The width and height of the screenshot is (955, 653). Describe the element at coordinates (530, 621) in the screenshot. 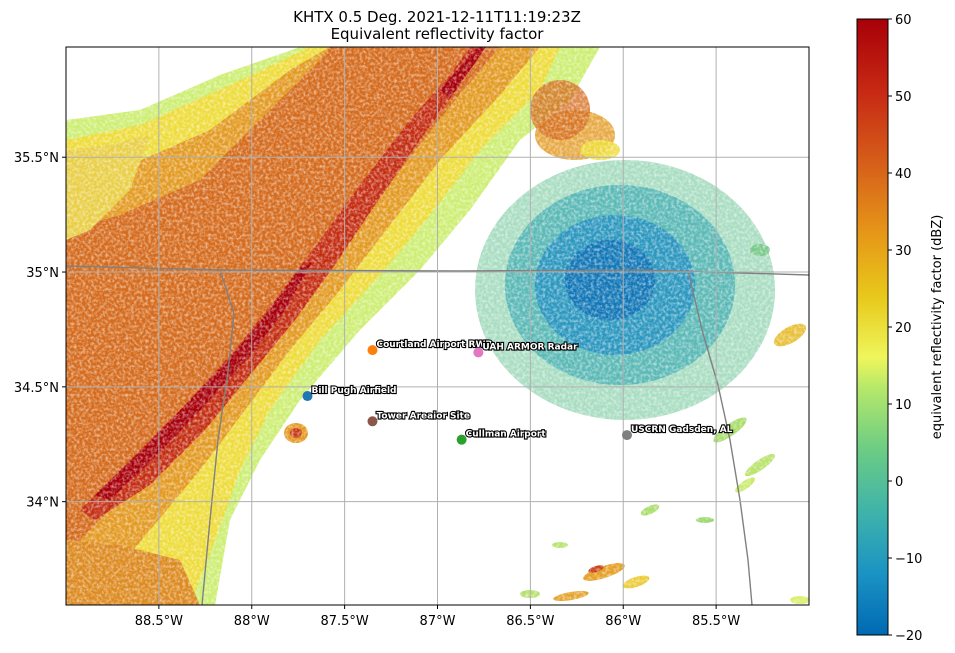

I see `lon-tick-label-4: 86.5°W` at that location.